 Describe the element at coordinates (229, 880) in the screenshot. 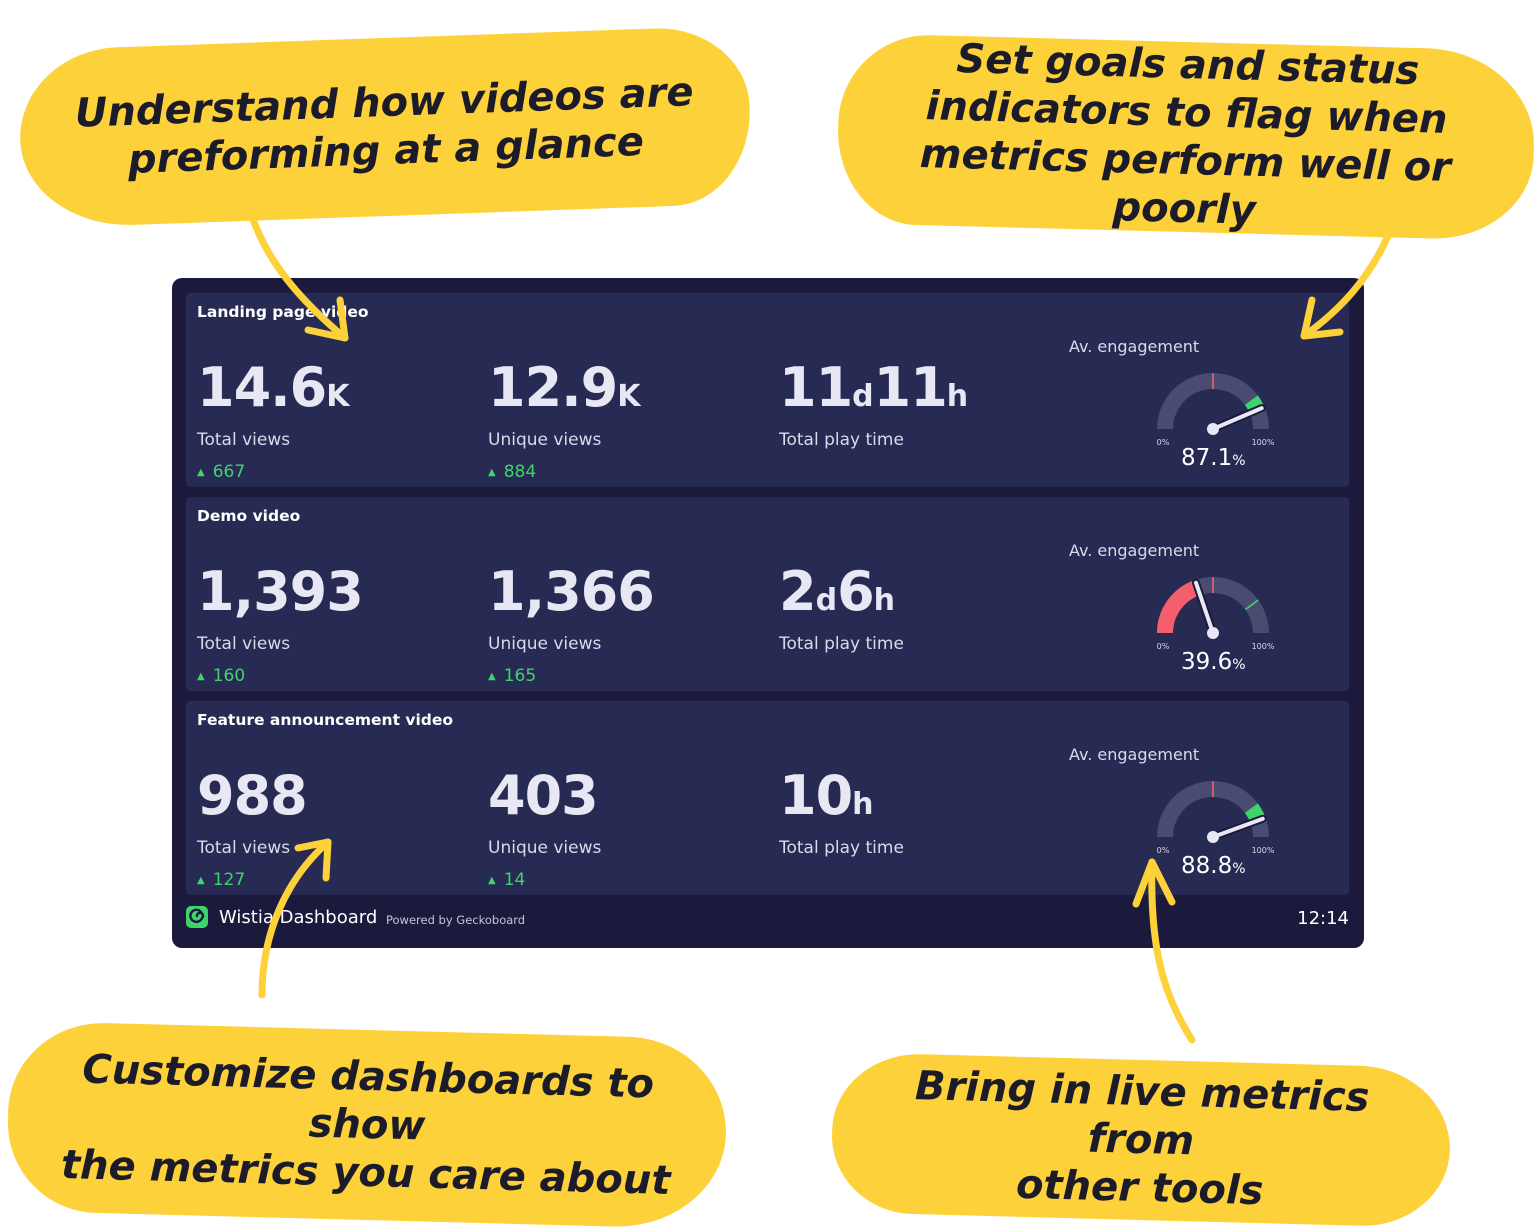

I see `delta-value: 127` at that location.